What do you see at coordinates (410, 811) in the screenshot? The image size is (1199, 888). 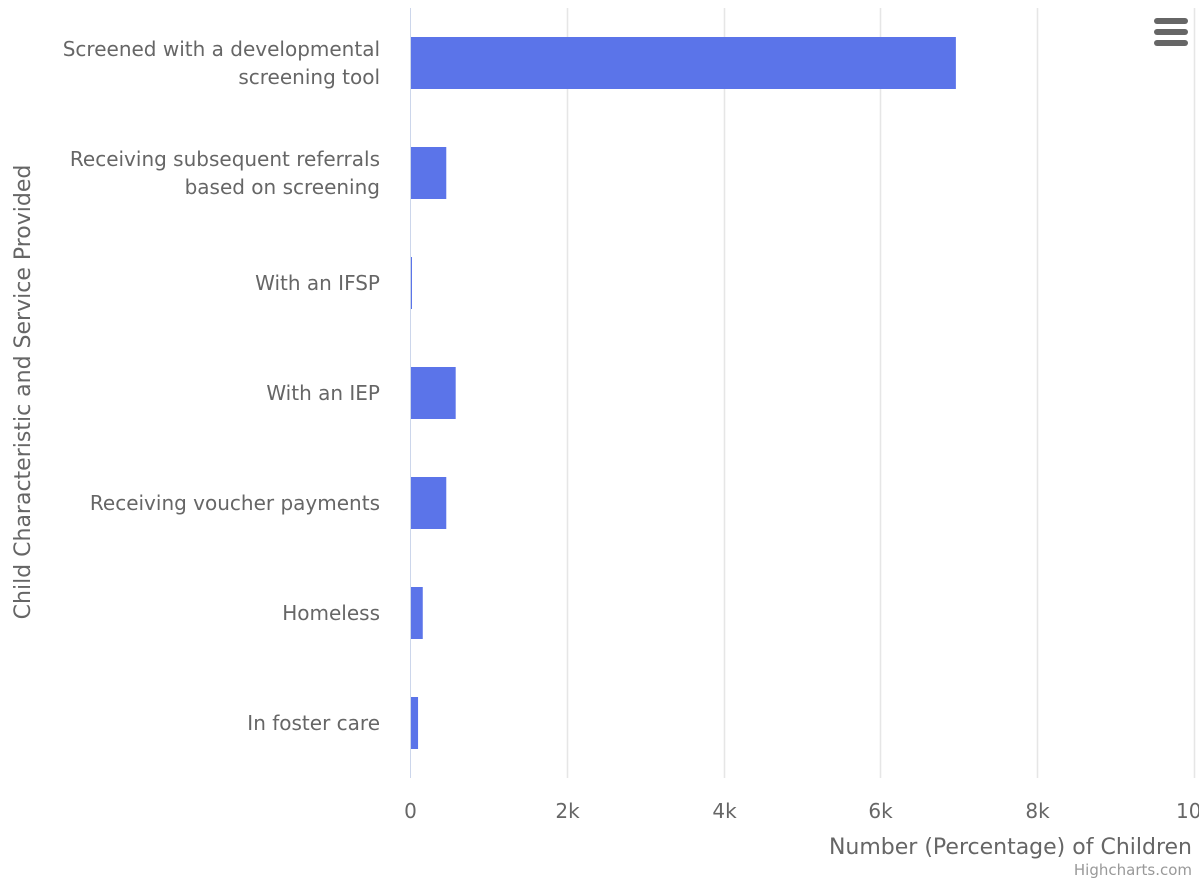 I see `x-tick-label: 0` at bounding box center [410, 811].